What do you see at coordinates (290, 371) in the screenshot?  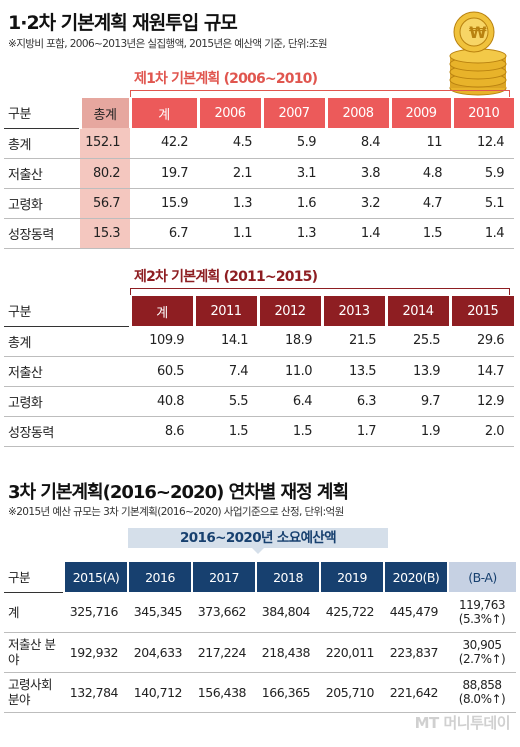 I see `cell: 11.0` at bounding box center [290, 371].